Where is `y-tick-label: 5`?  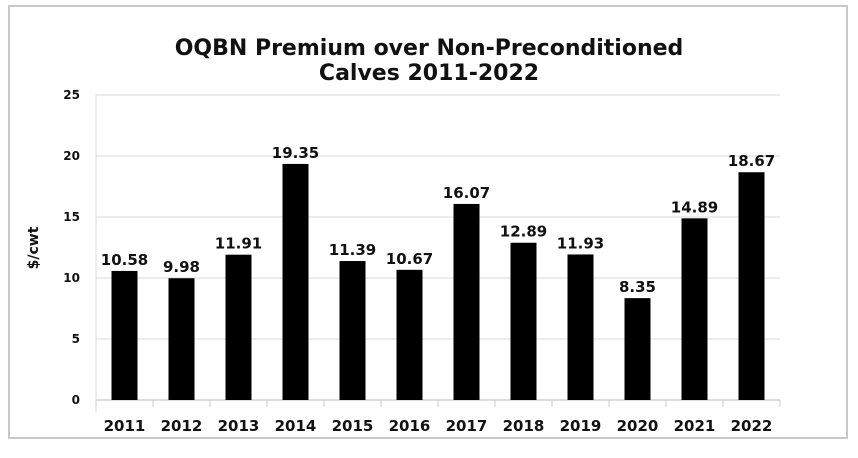
y-tick-label: 5 is located at coordinates (76, 339).